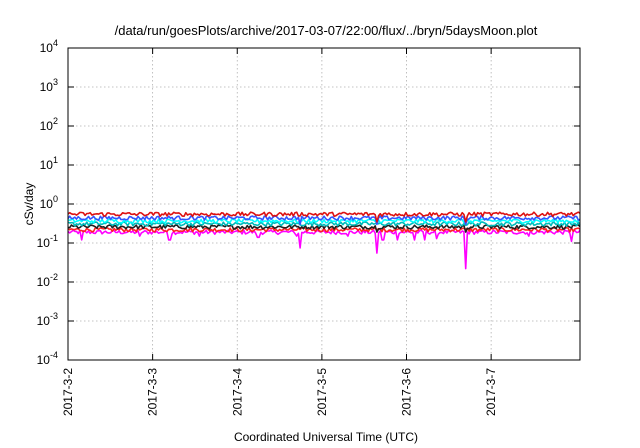  I want to click on x-tick-label: 2017-3-6, so click(407, 392).